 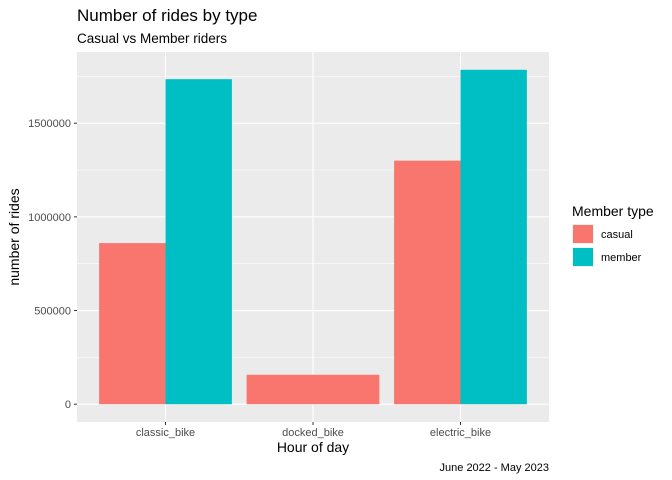 What do you see at coordinates (460, 433) in the screenshot?
I see `x-tick-label: electric_bike` at bounding box center [460, 433].